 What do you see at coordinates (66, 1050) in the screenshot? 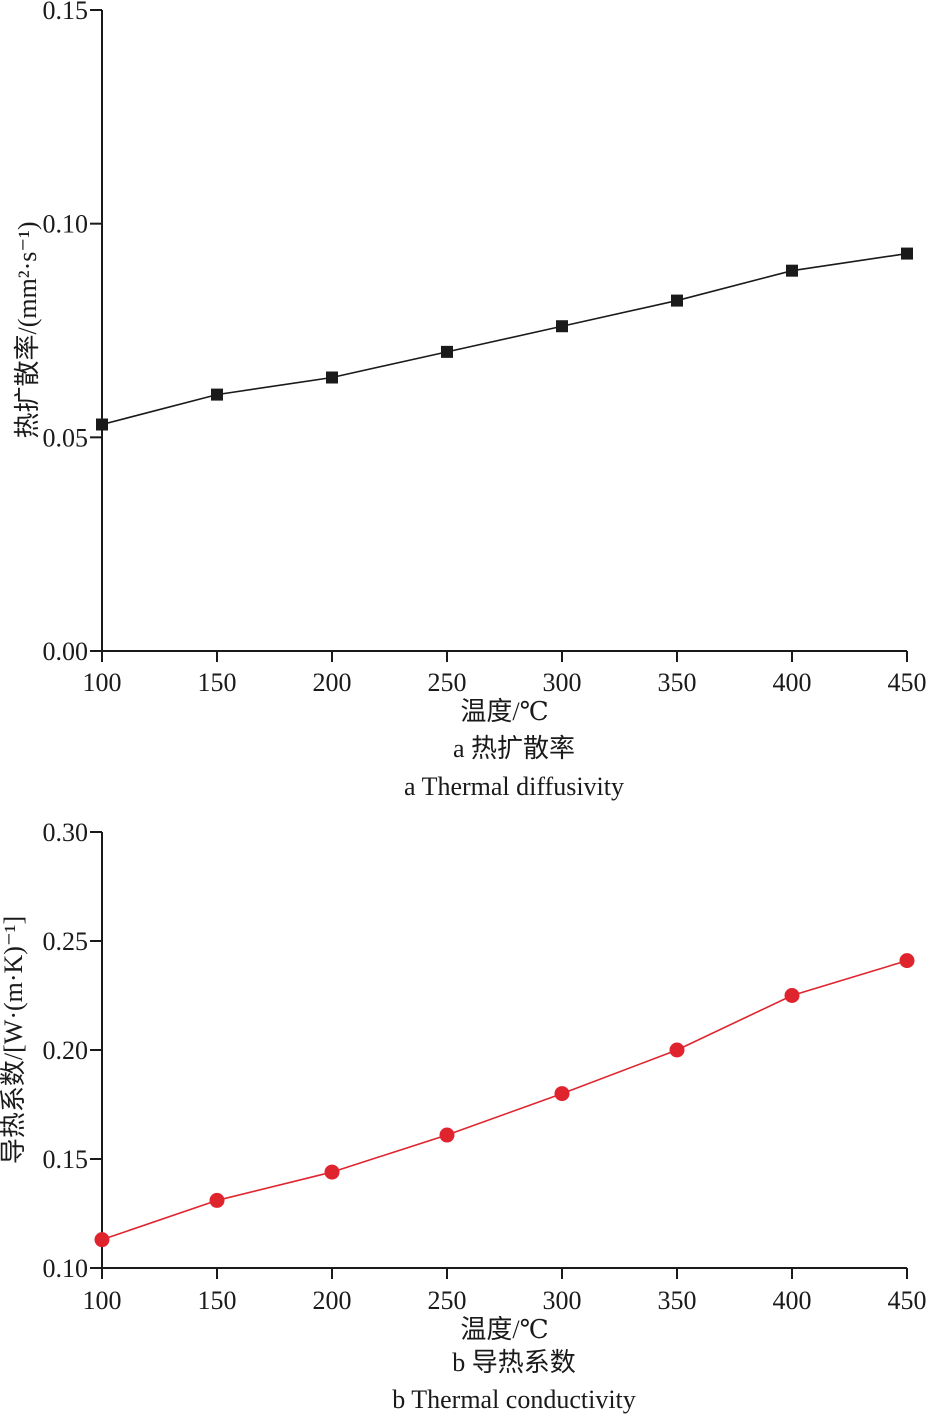
I see `y-tick-label: 0.20` at bounding box center [66, 1050].